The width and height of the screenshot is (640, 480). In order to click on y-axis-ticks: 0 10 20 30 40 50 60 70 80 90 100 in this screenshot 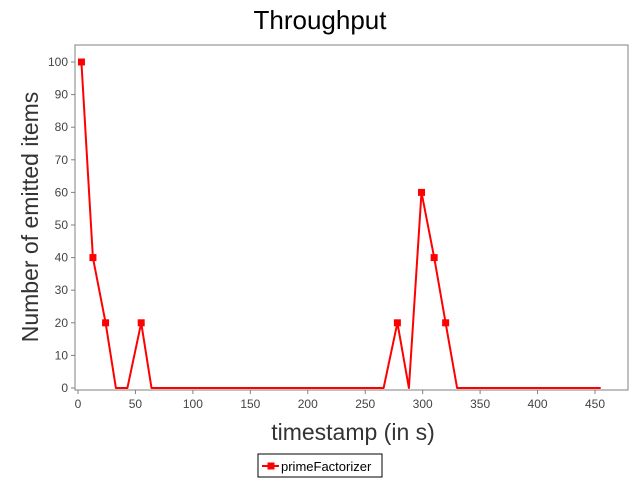, I will do `click(61, 225)`.